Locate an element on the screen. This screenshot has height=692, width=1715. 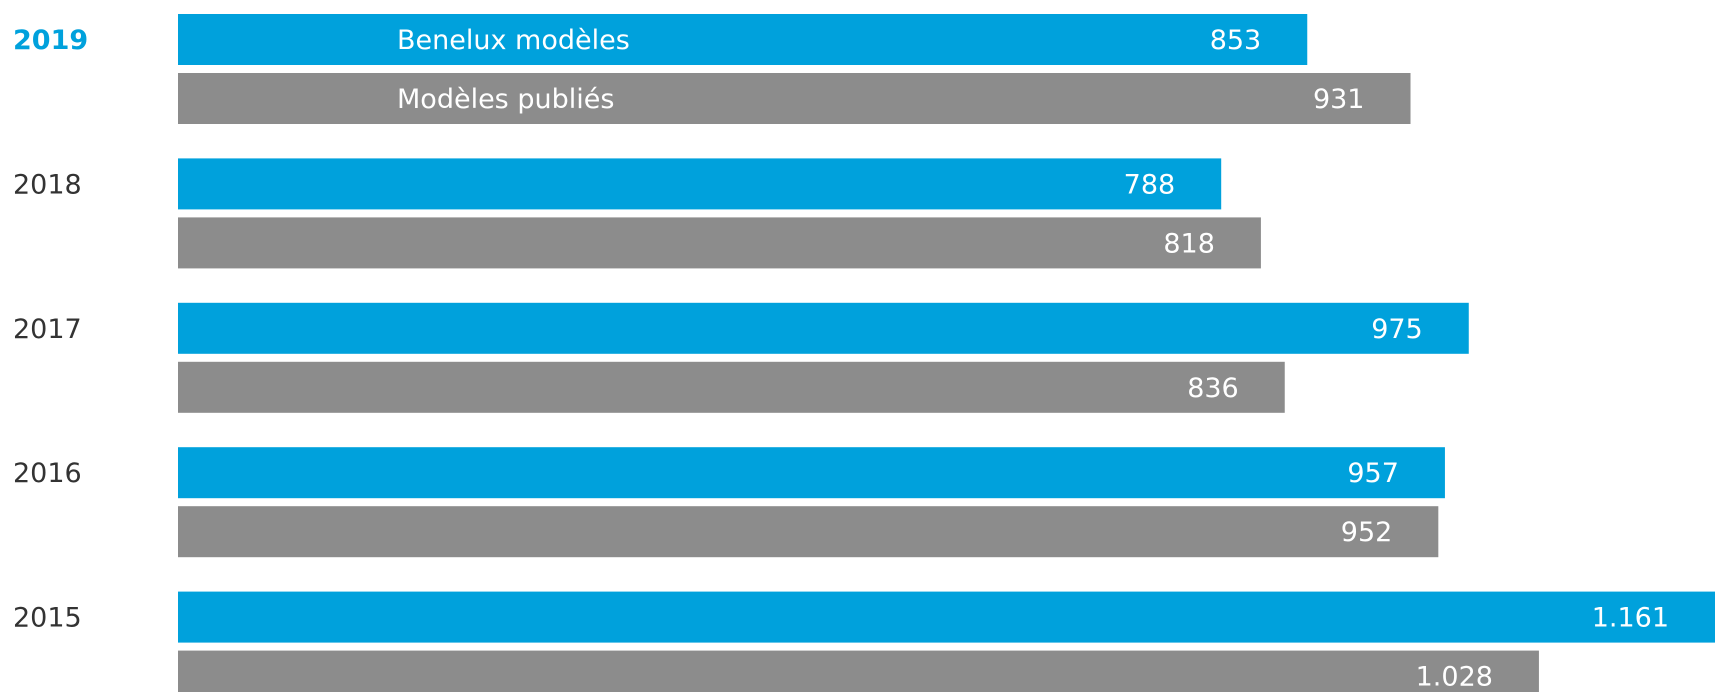
value-label: 975 is located at coordinates (1397, 329).